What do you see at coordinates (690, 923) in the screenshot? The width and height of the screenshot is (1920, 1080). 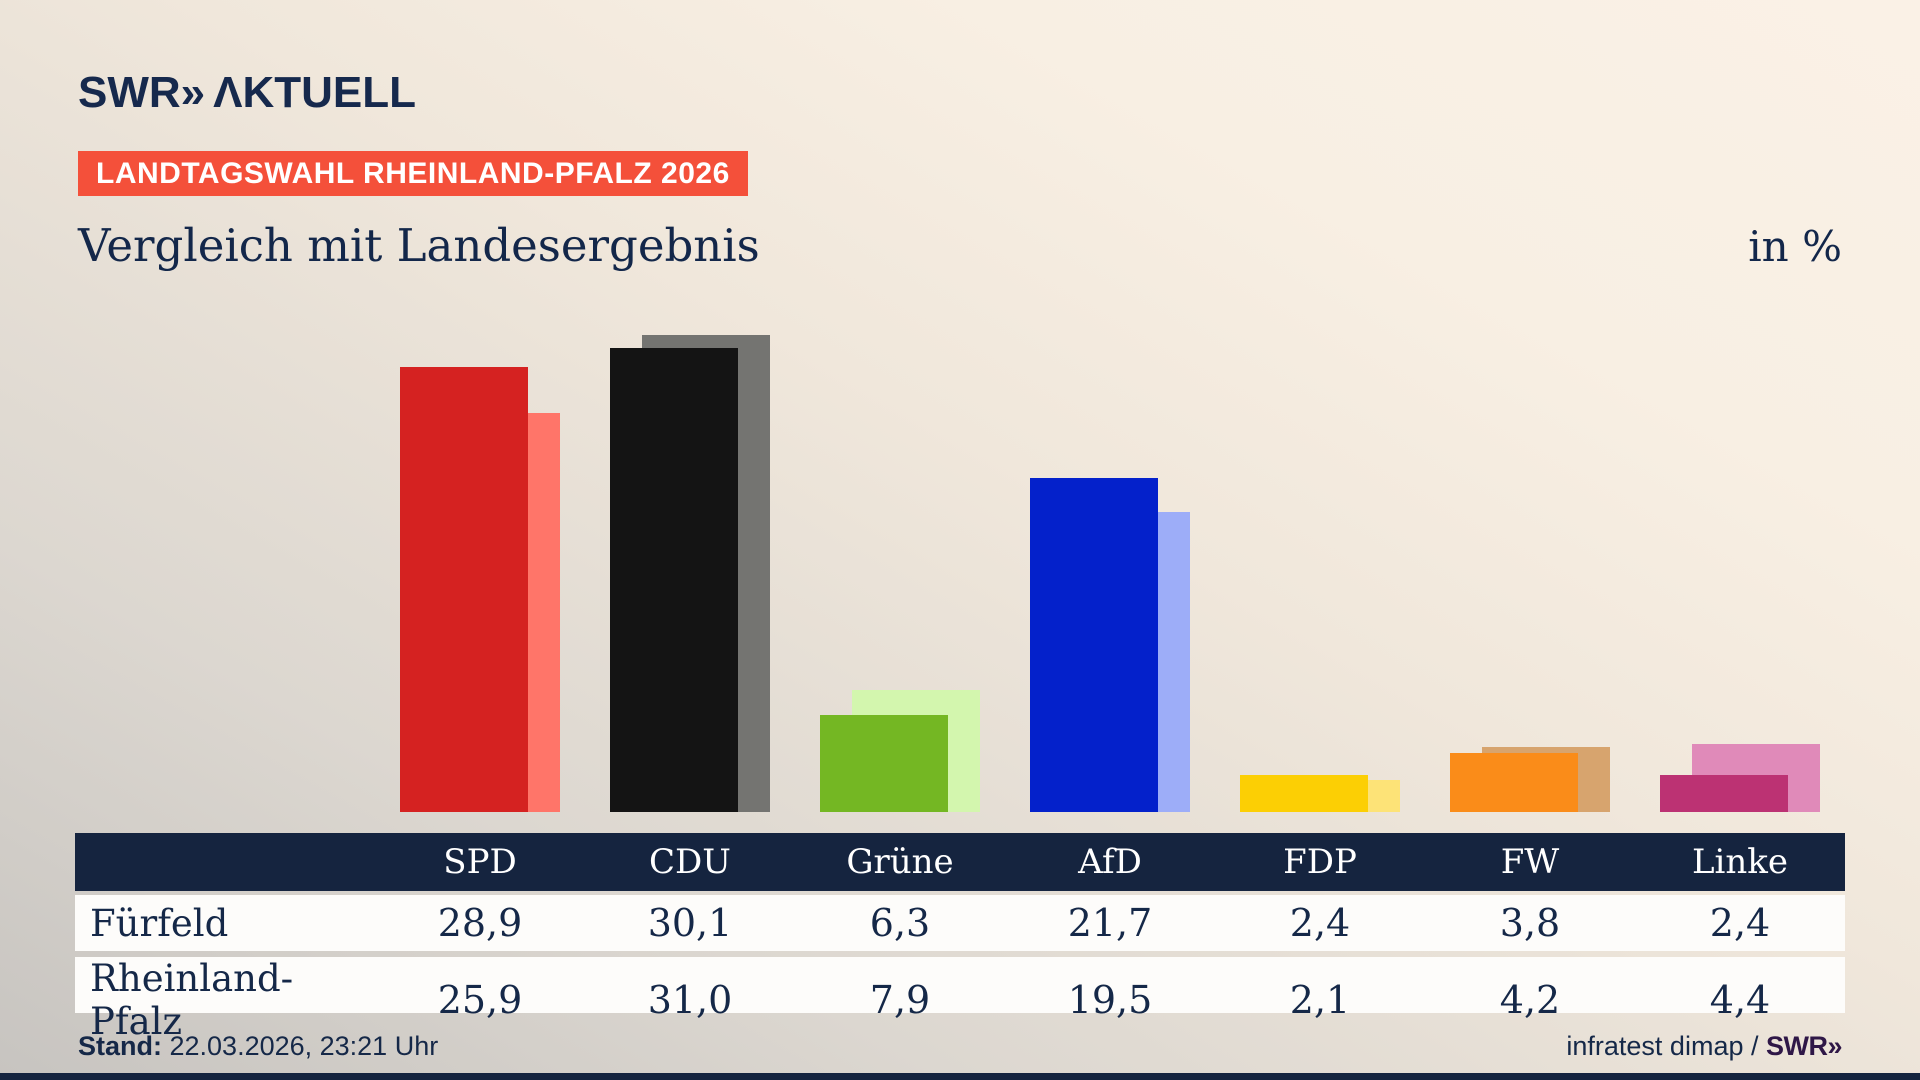 I see `value-cell-cdu: 30,1` at bounding box center [690, 923].